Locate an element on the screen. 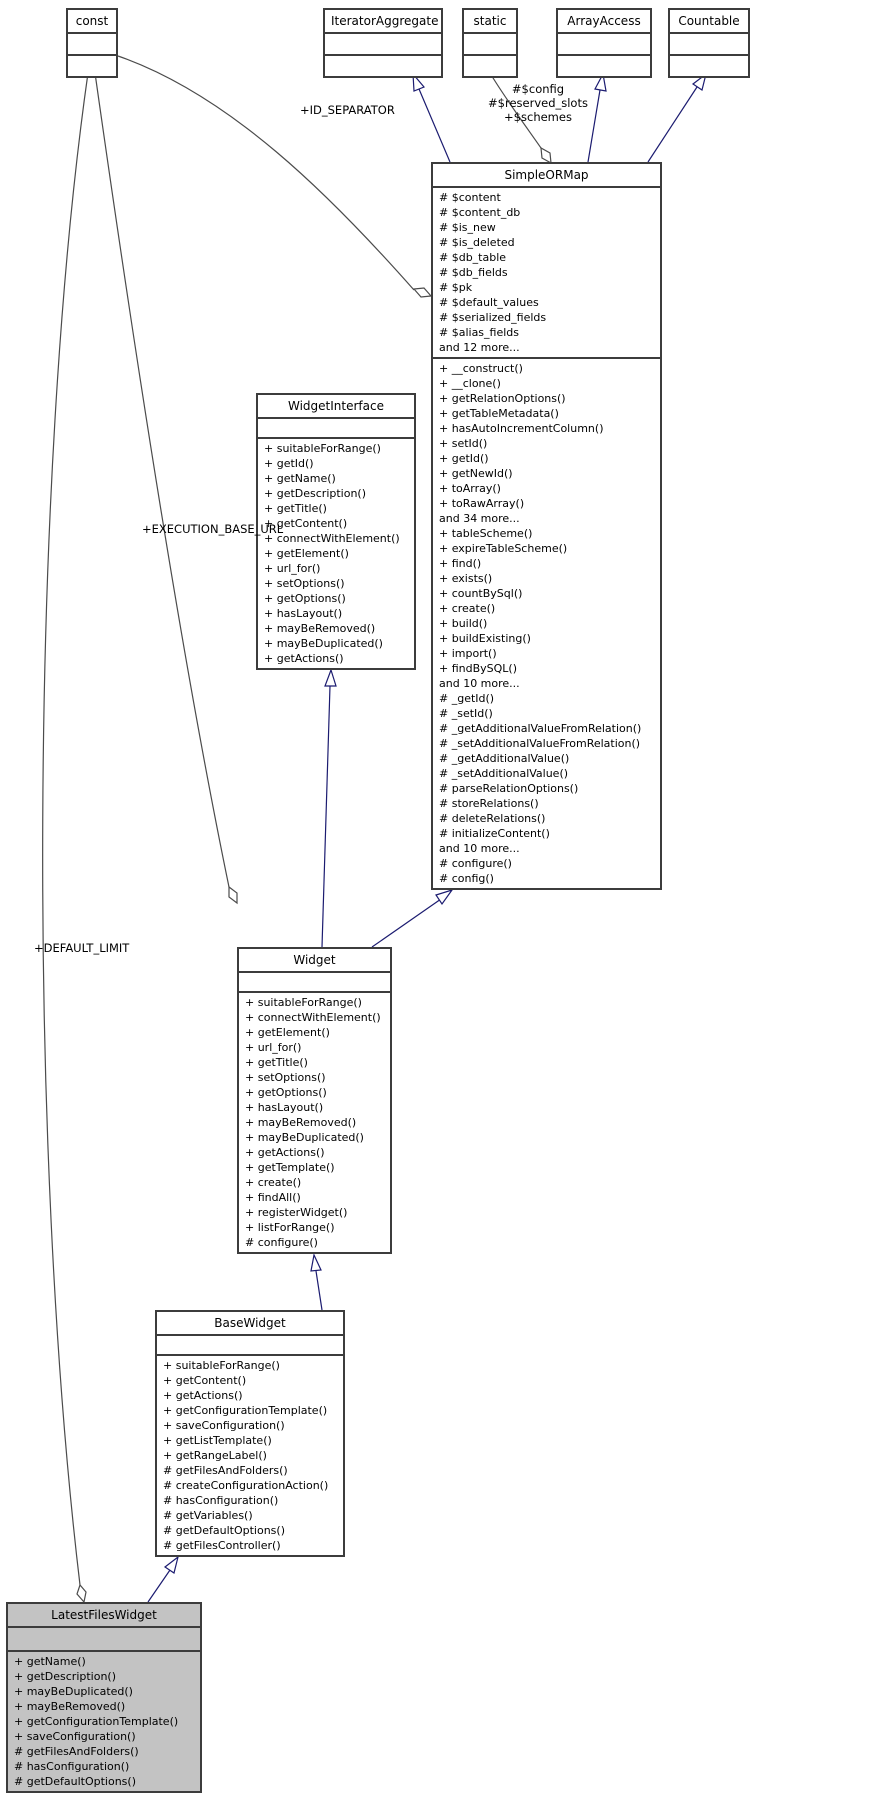 This screenshot has height=1811, width=870. class-box-iteratoraggregate: IteratorAggregate is located at coordinates (383, 43).